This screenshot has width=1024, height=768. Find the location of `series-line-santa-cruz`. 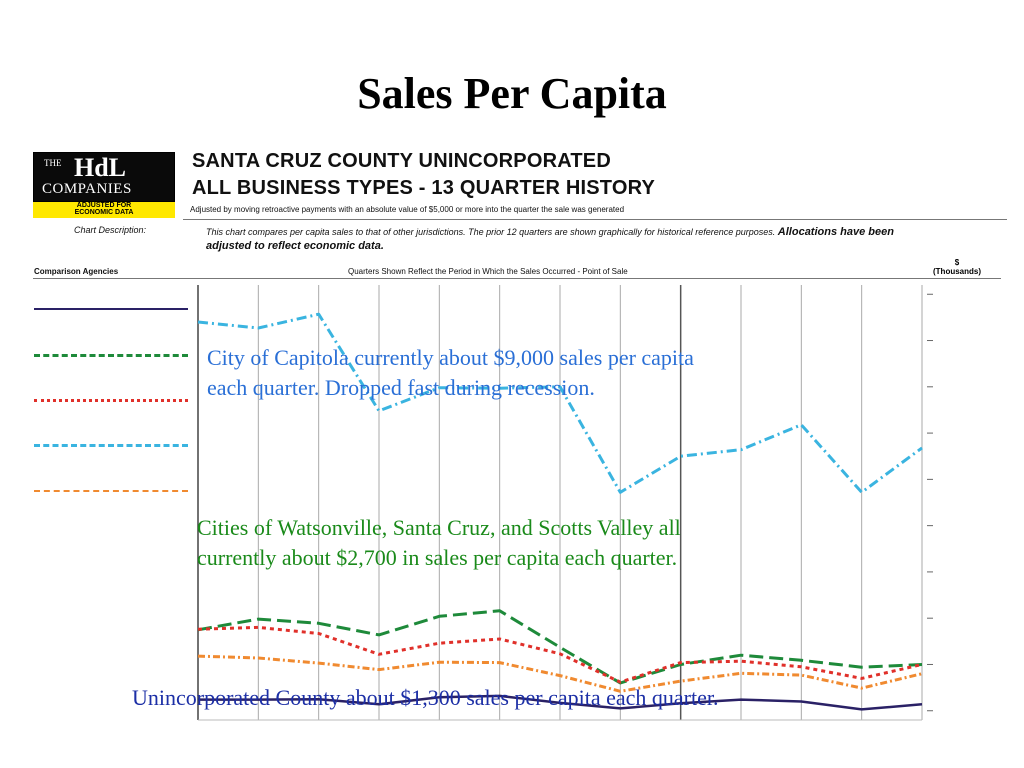

series-line-santa-cruz is located at coordinates (560, 654).